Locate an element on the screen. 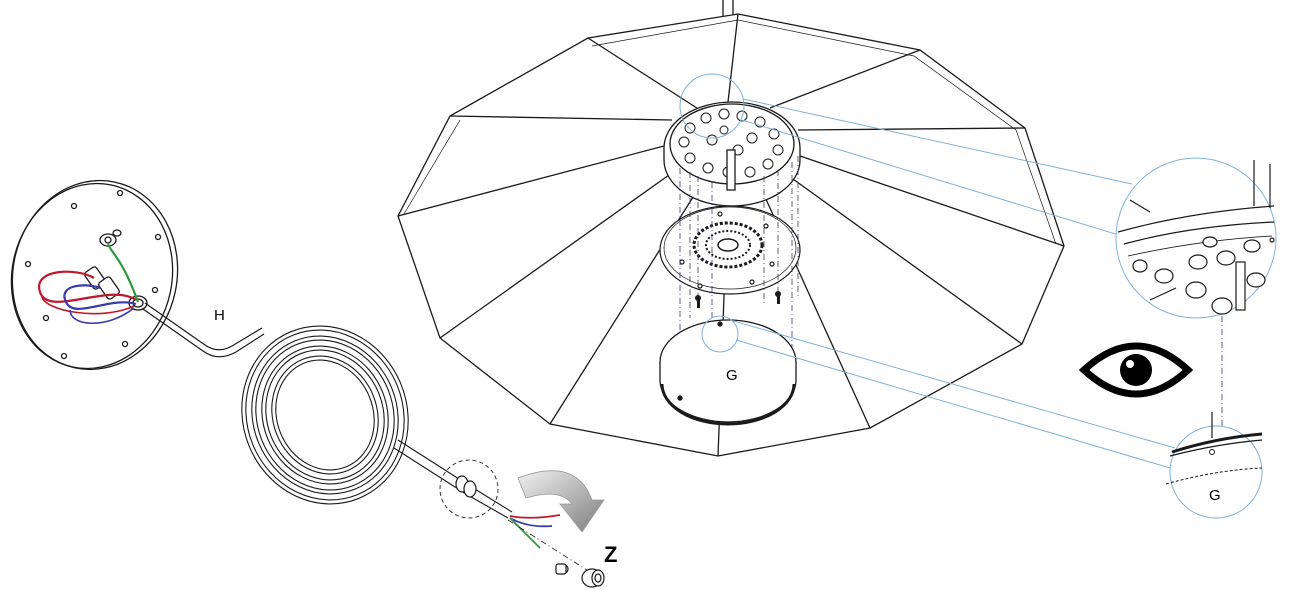 This screenshot has width=1296, height=590. nut-detail-circle is located at coordinates (469, 489).